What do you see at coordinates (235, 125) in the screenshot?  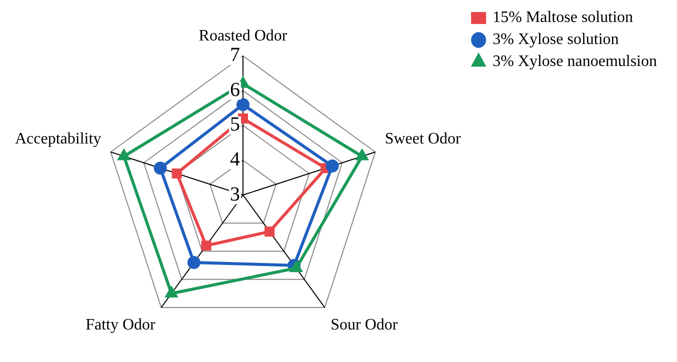 I see `y-tick-label: 5` at bounding box center [235, 125].